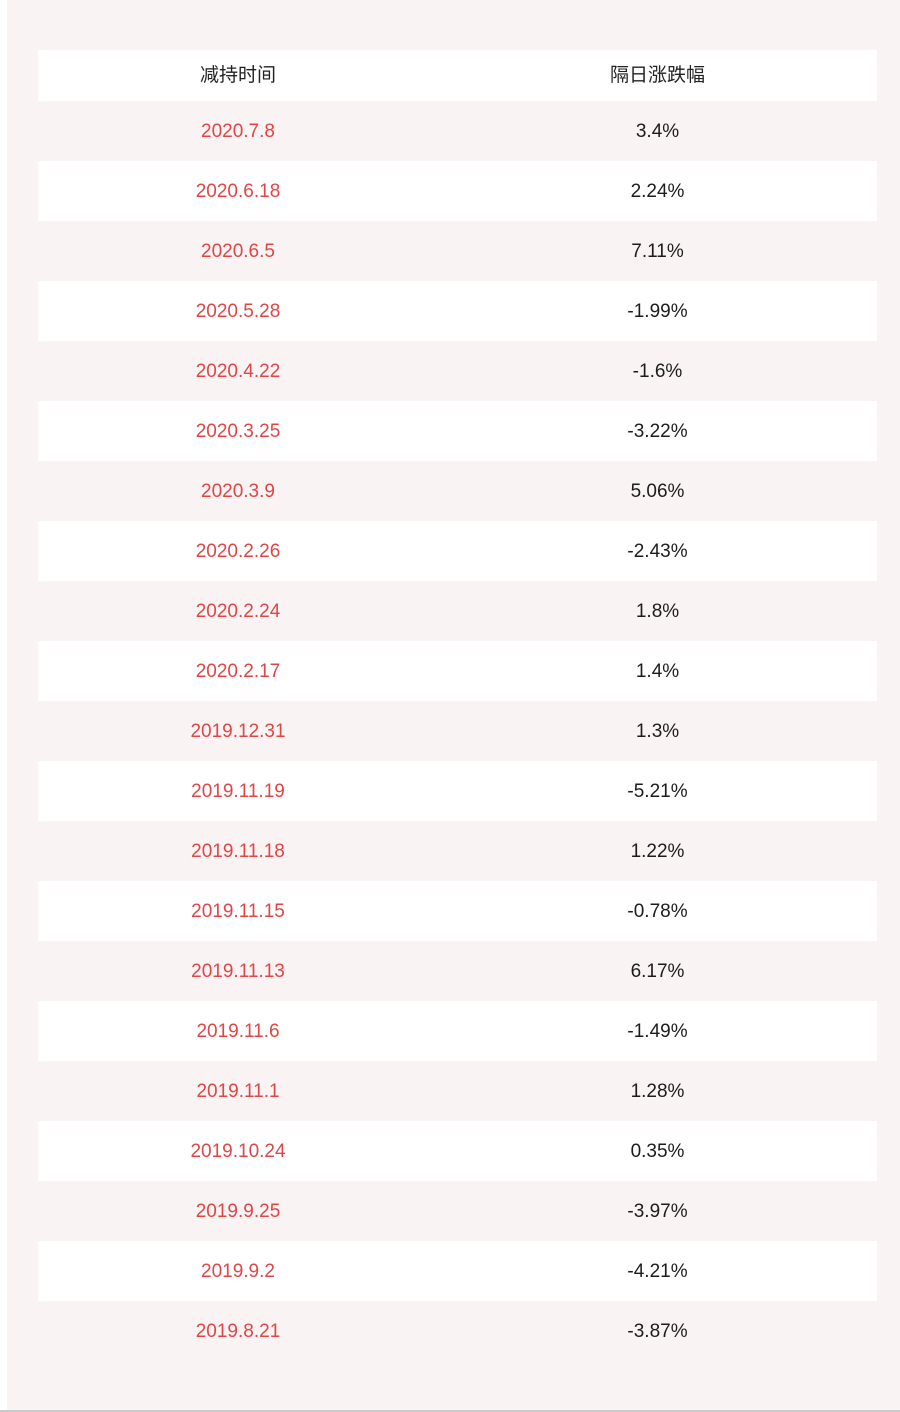  I want to click on table-row: 2019.12.31 1.3%, so click(457, 731).